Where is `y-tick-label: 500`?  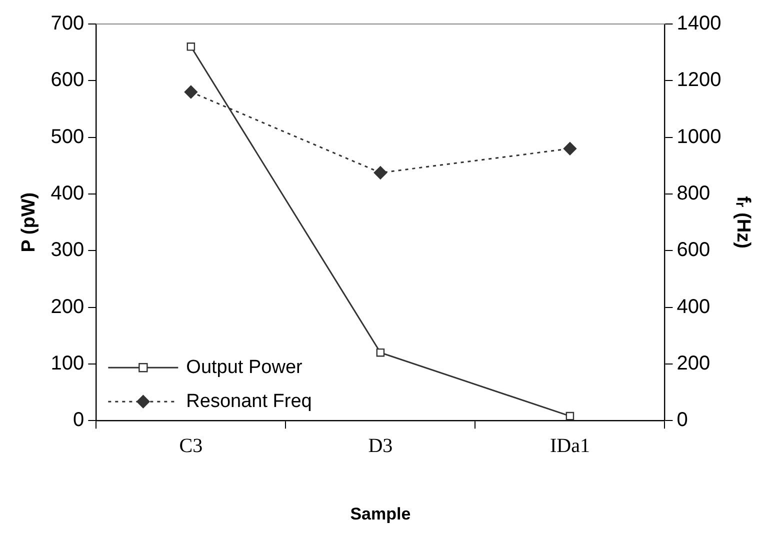 y-tick-label: 500 is located at coordinates (67, 137).